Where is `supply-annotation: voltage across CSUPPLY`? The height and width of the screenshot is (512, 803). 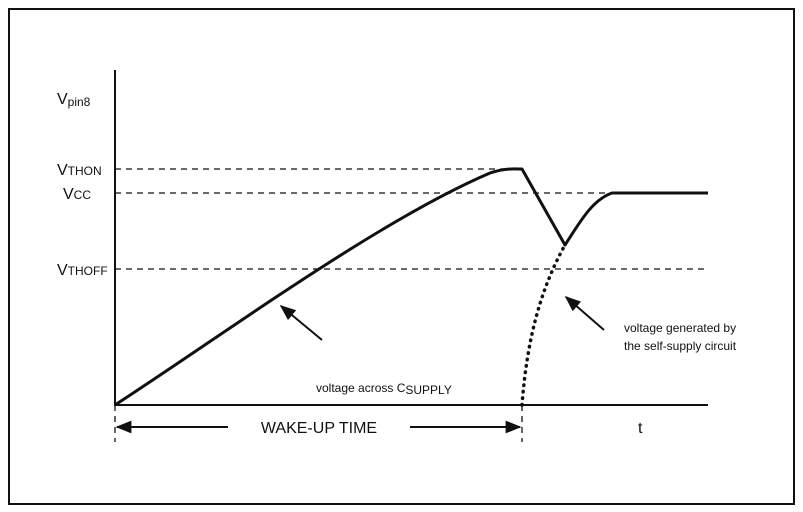
supply-annotation: voltage across CSUPPLY is located at coordinates (384, 389).